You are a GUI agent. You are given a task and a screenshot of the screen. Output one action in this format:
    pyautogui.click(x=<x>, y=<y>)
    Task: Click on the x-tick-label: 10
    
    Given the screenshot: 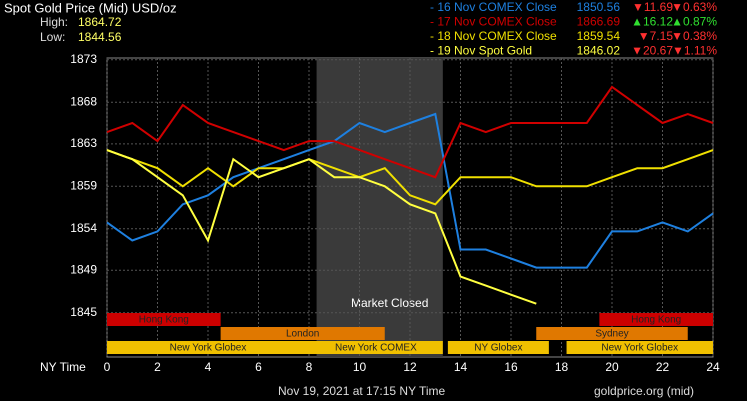 What is the action you would take?
    pyautogui.click(x=360, y=367)
    